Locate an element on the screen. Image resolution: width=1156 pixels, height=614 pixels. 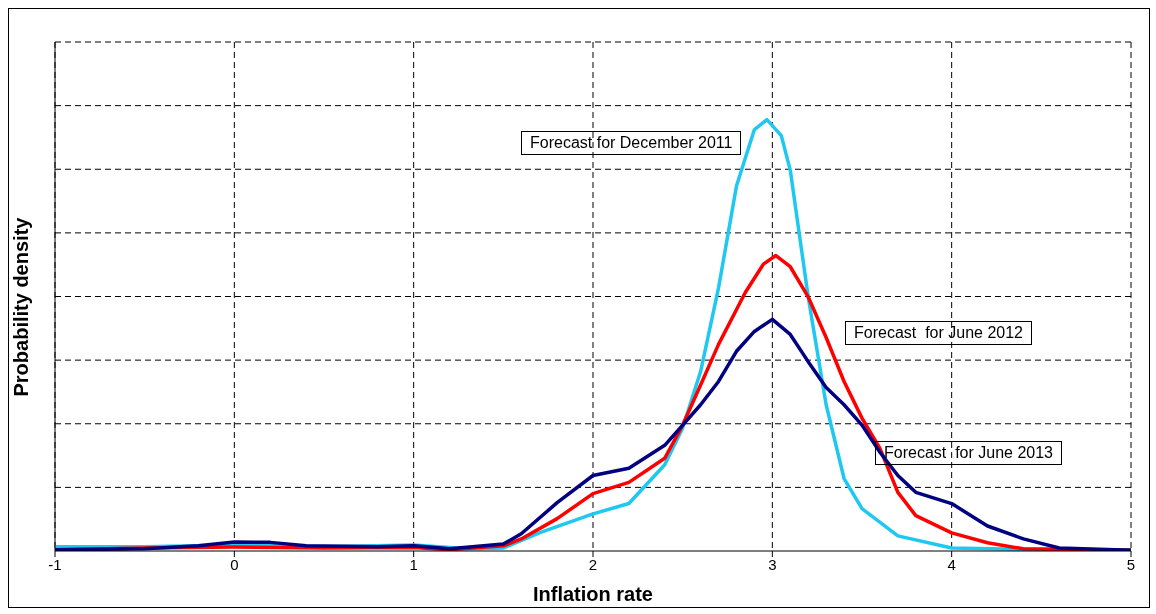
x-tick-label: 4 is located at coordinates (951, 564).